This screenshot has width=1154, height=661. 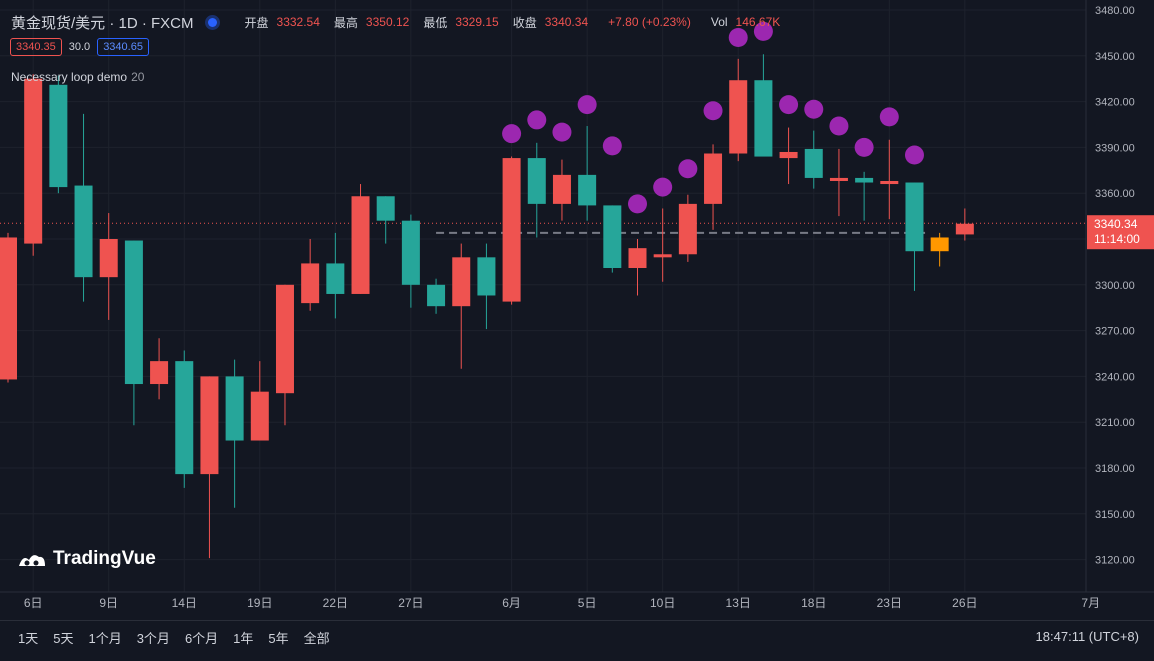 I want to click on quote-row: 3340.35 30.0 3340.65, so click(x=79, y=47).